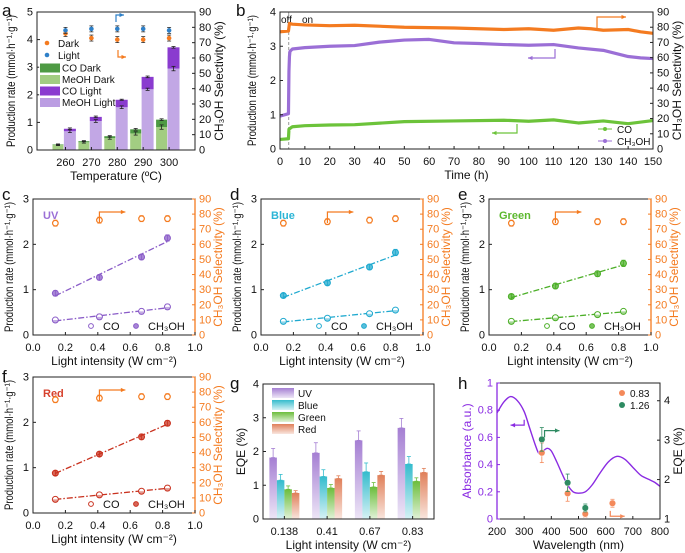 The width and height of the screenshot is (685, 553). I want to click on x-tick-label: 300, so click(169, 163).